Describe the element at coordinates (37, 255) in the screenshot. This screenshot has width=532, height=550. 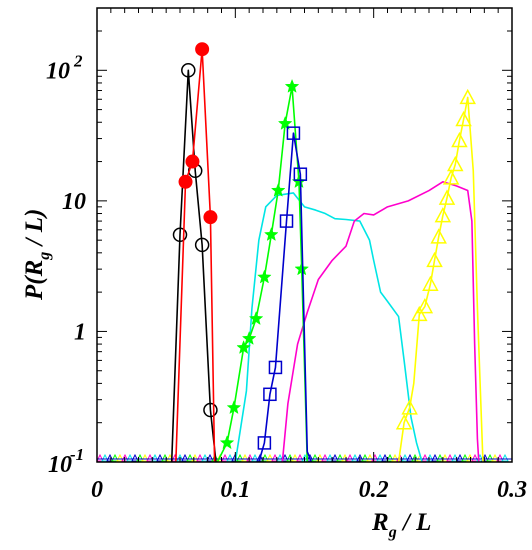
I see `y-axis-label: P(Rg / L)` at that location.